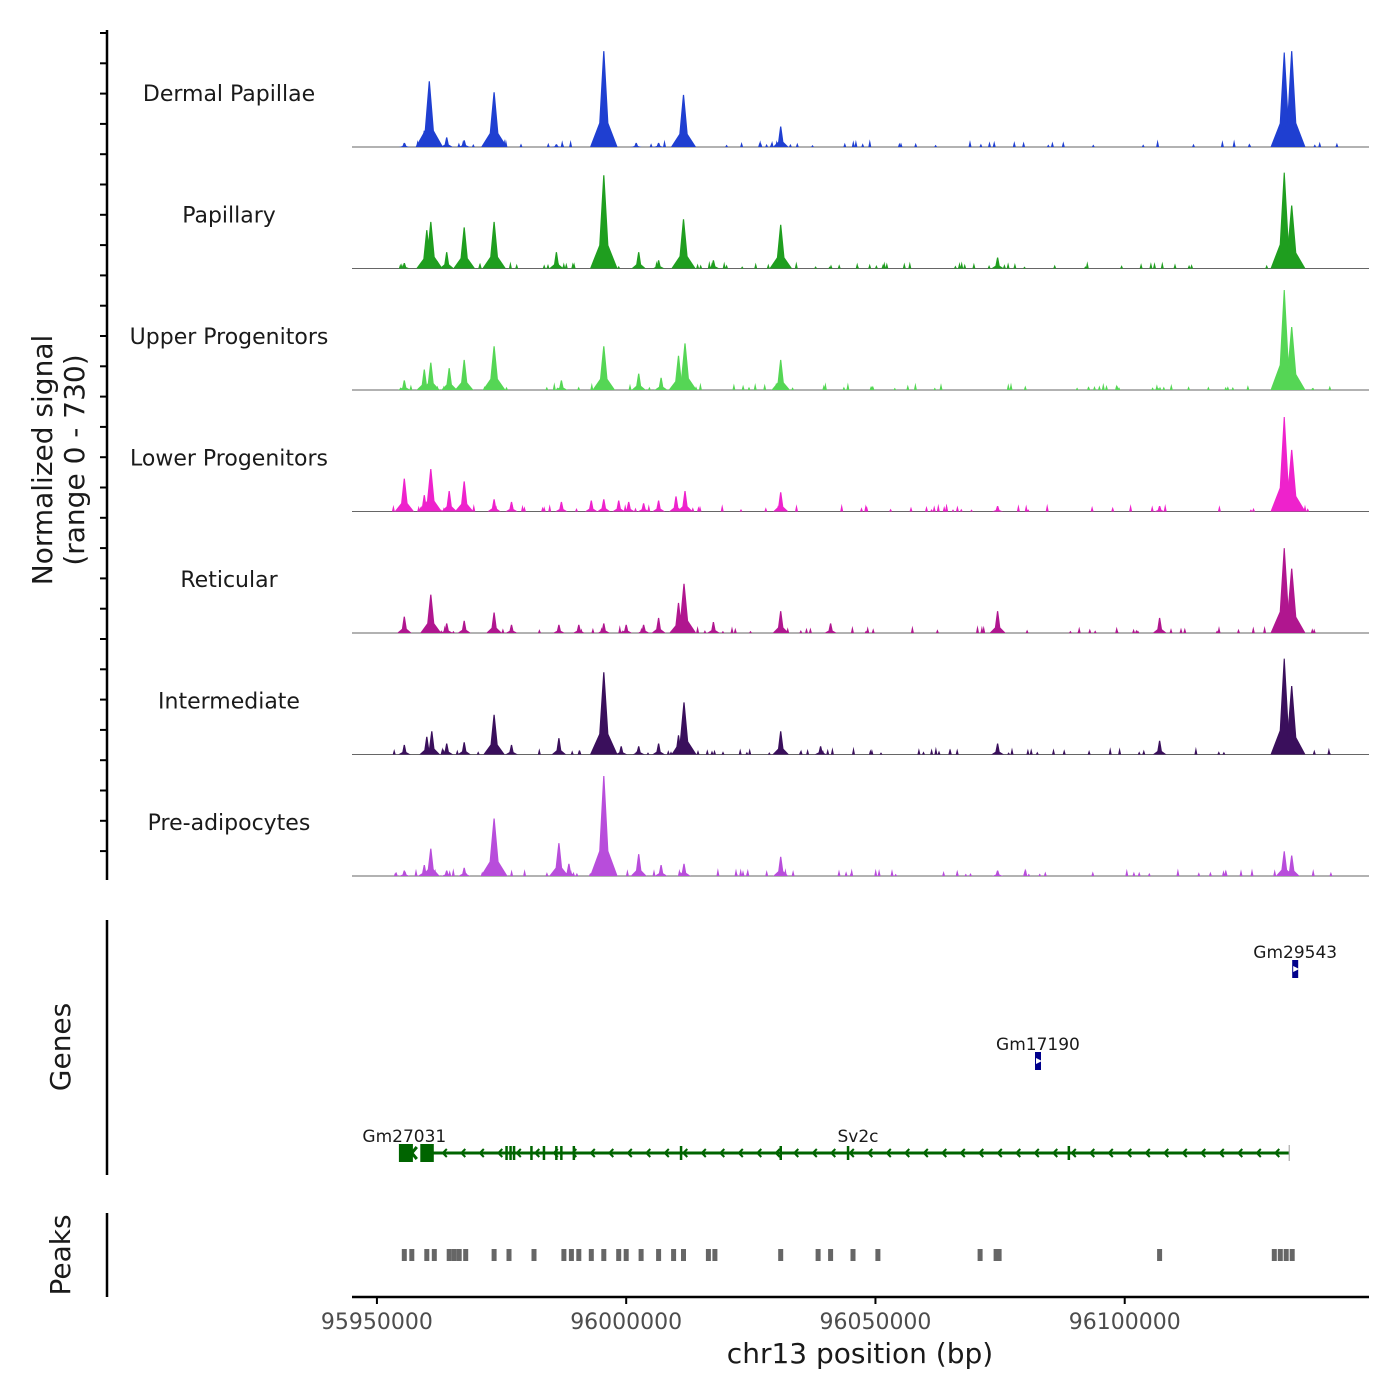  Describe the element at coordinates (763, 706) in the screenshot. I see `track-intermediate: Intermediate` at that location.